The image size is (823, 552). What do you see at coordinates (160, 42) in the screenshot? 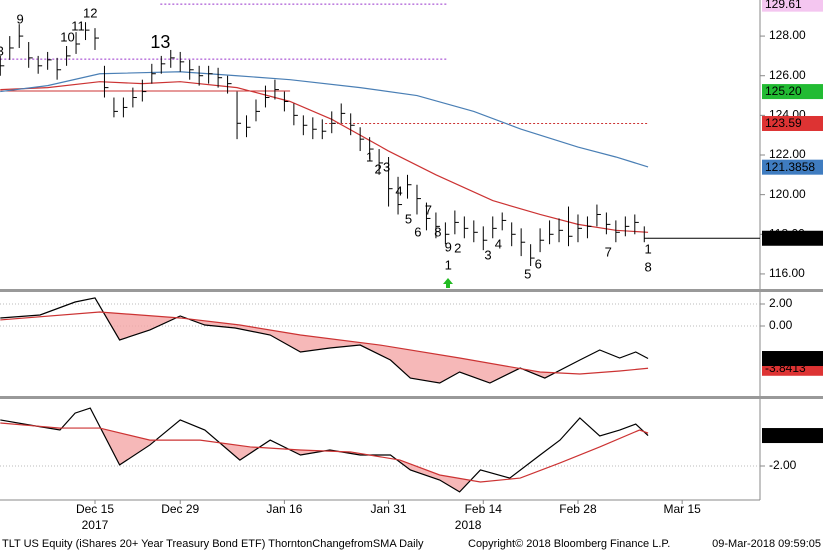
I see `count-label: 13` at bounding box center [160, 42].